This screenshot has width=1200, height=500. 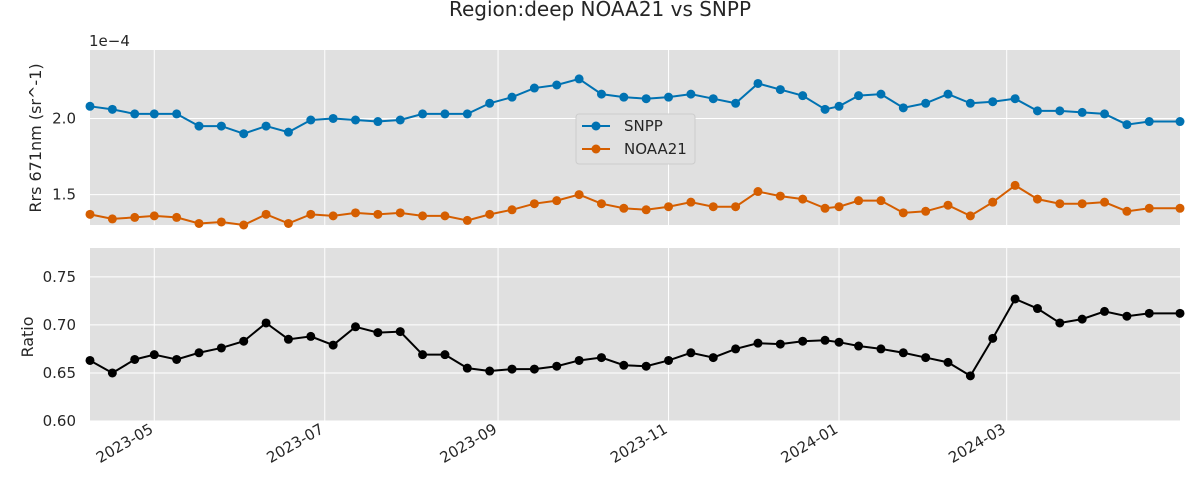 What do you see at coordinates (596, 126) in the screenshot?
I see `legend-snpp-marker` at bounding box center [596, 126].